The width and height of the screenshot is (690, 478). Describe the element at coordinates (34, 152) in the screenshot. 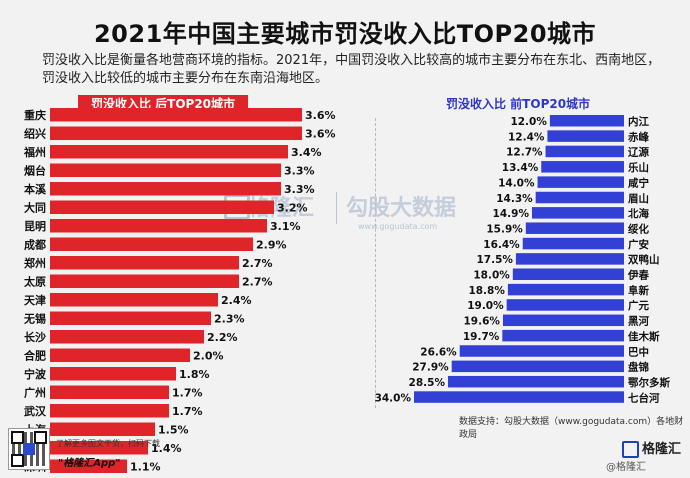

I see `left-category-label-3: 福州` at that location.